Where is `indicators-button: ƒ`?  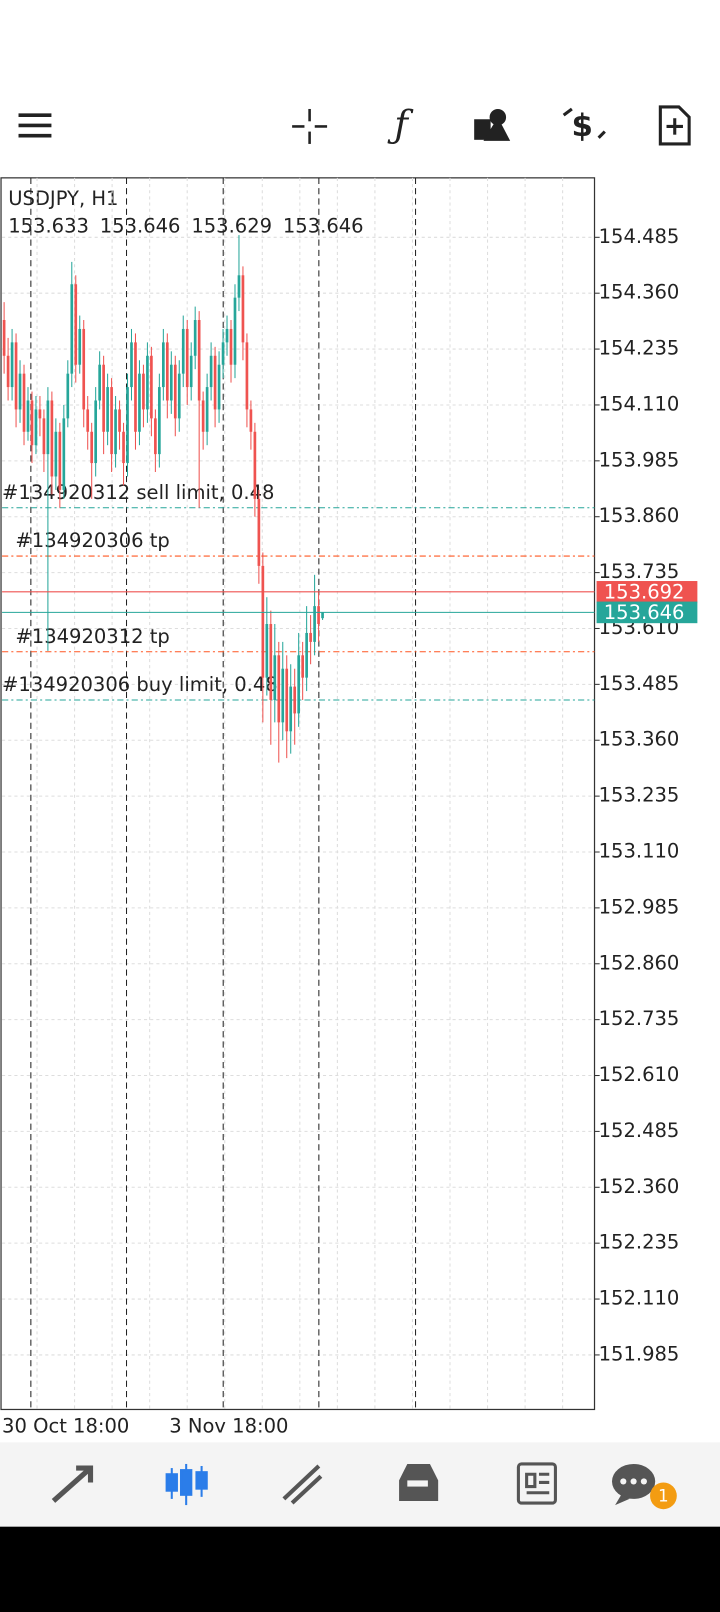 indicators-button: ƒ is located at coordinates (400, 124).